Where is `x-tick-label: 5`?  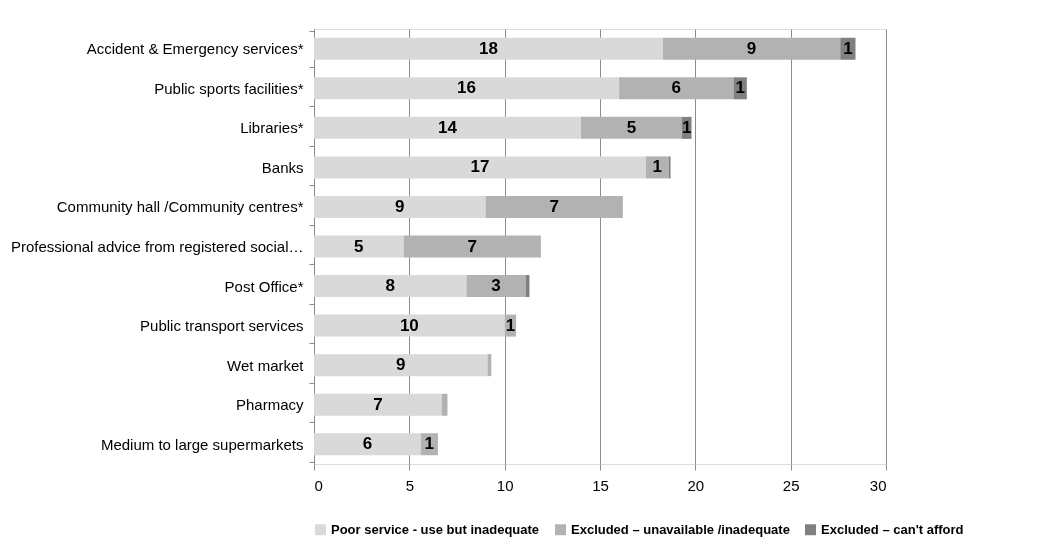 x-tick-label: 5 is located at coordinates (410, 485).